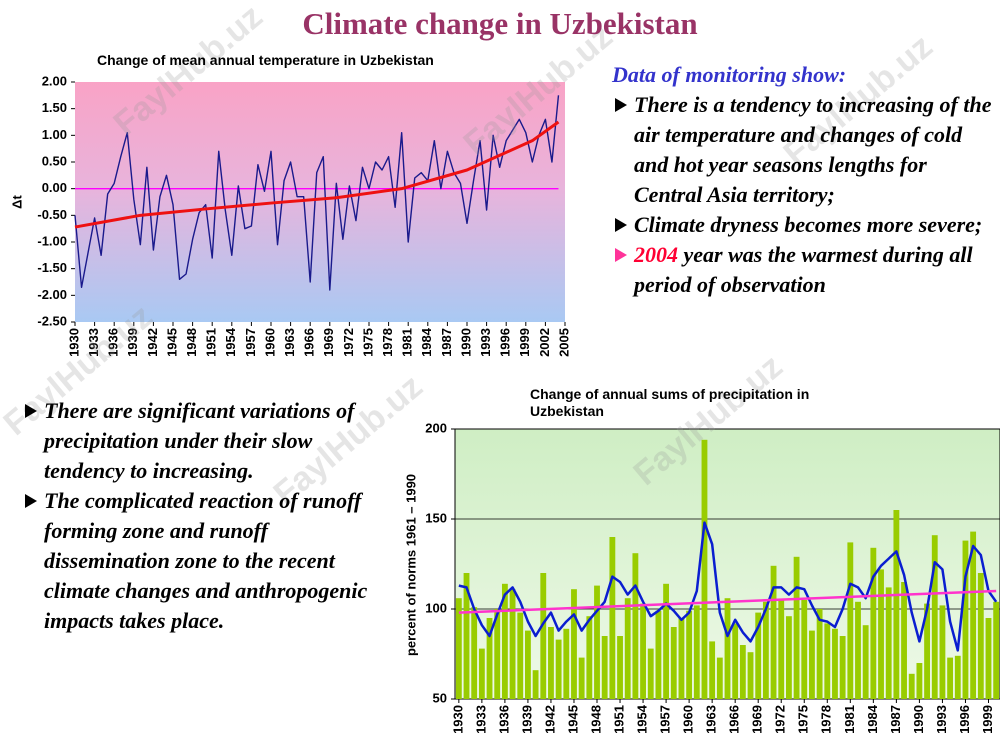 This screenshot has height=750, width=1000. I want to click on y-tick-label: 0.50, so click(54, 160).